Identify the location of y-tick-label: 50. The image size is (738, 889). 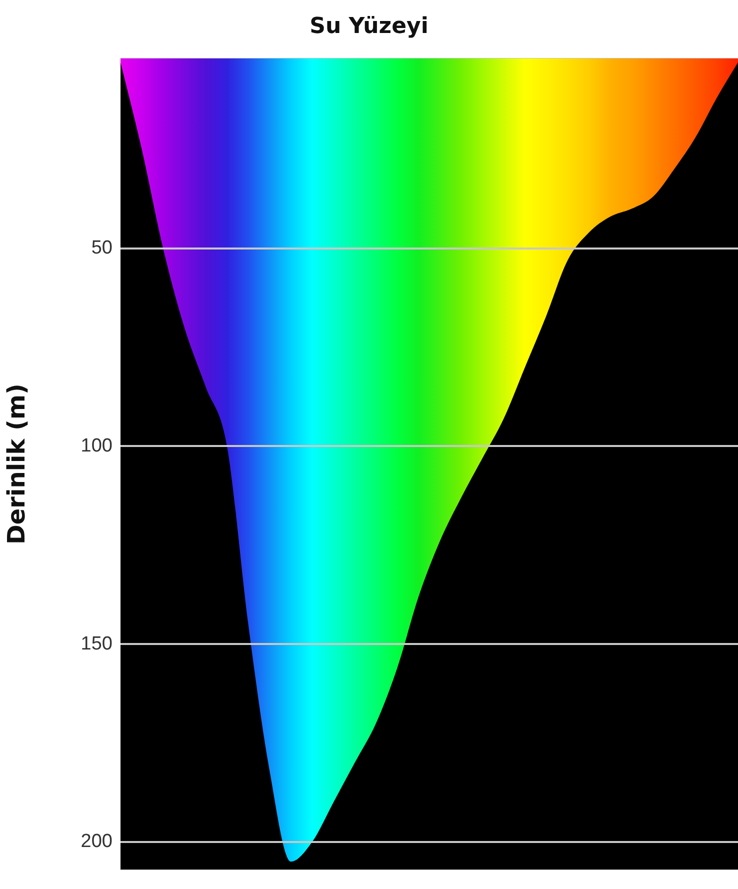
(101, 248).